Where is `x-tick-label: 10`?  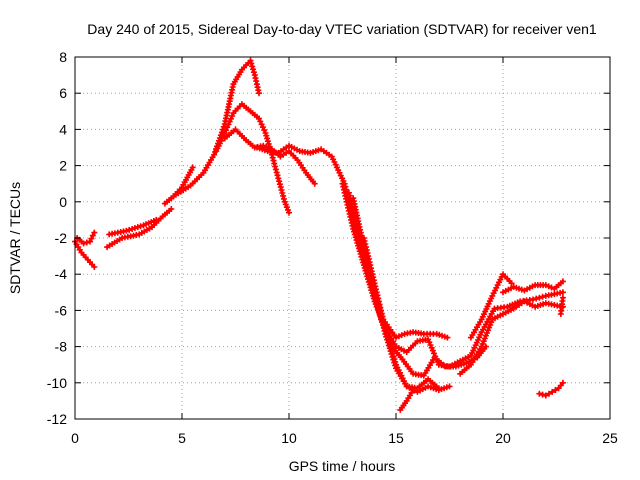
x-tick-label: 10 is located at coordinates (289, 438).